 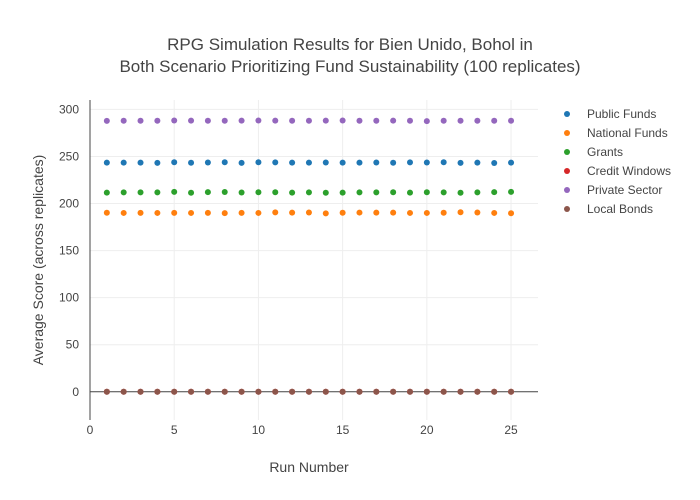 What do you see at coordinates (613, 190) in the screenshot?
I see `legend-item: Private Sector` at bounding box center [613, 190].